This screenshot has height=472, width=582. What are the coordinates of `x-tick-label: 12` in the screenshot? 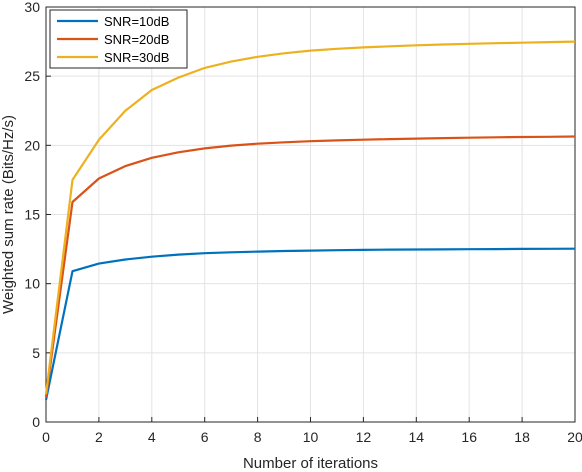 It's located at (364, 437).